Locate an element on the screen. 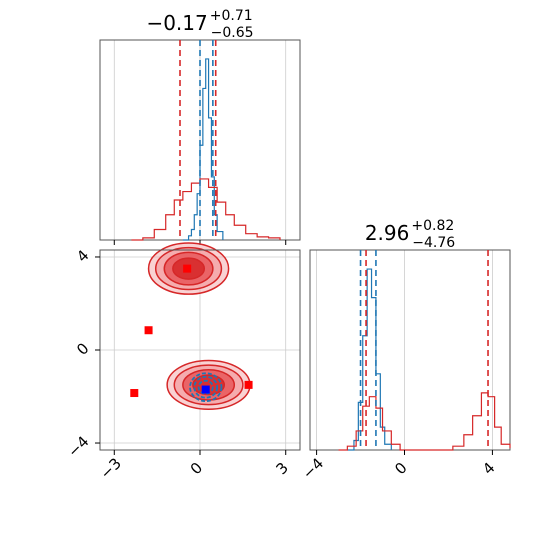 Image resolution: width=550 pixels, height=554 pixels. p3-xtick-label-2: 4 is located at coordinates (488, 468).